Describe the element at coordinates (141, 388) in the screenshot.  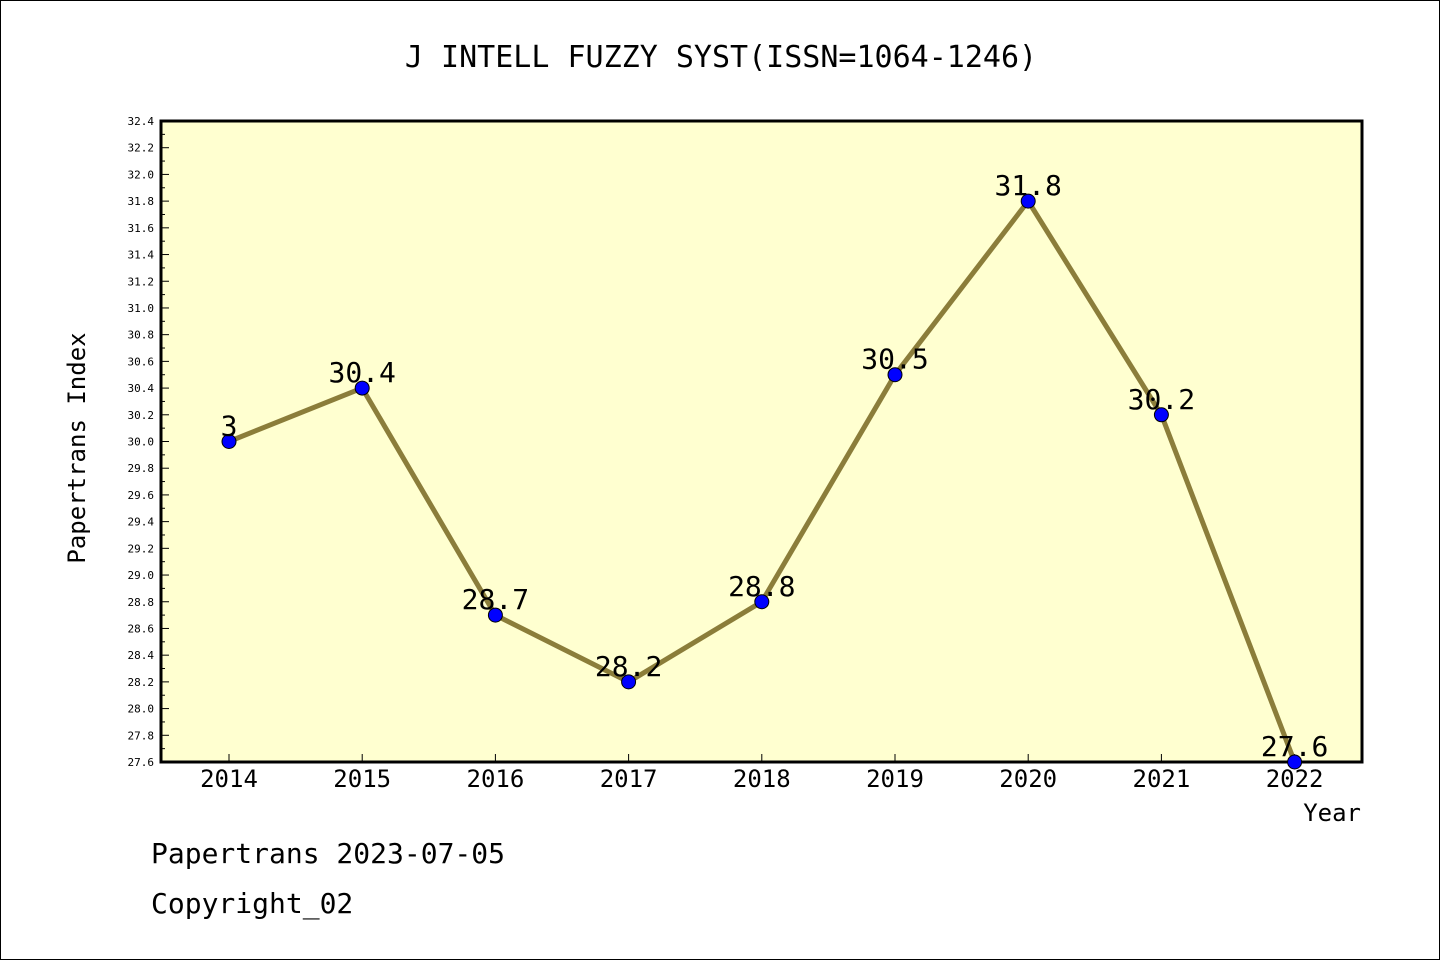
I see `y-tick-label: 30.4` at that location.